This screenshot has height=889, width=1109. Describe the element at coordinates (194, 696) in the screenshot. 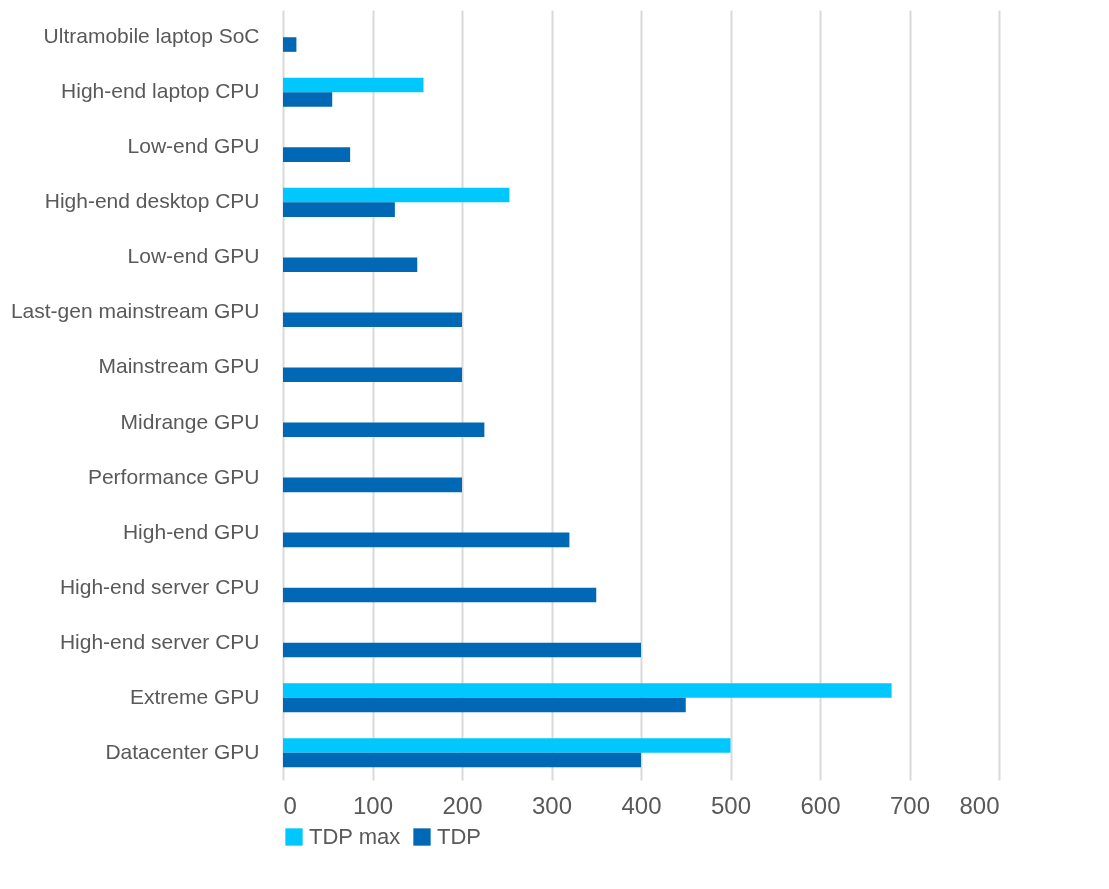

I see `y-tick-label: Extreme GPU` at that location.